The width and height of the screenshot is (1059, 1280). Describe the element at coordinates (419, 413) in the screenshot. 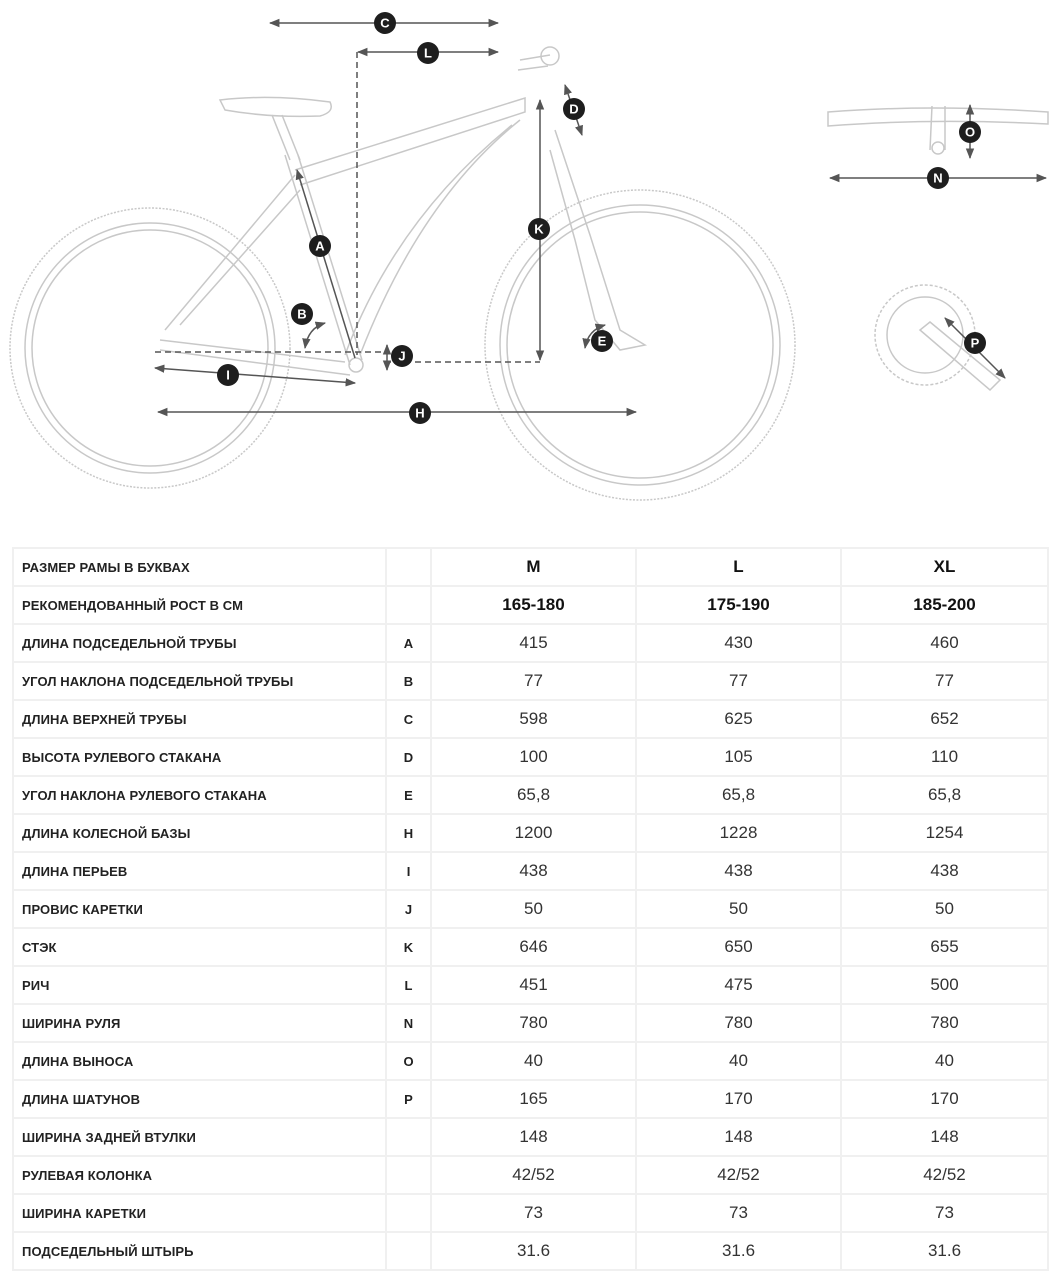

I see `svg-text: H` at that location.